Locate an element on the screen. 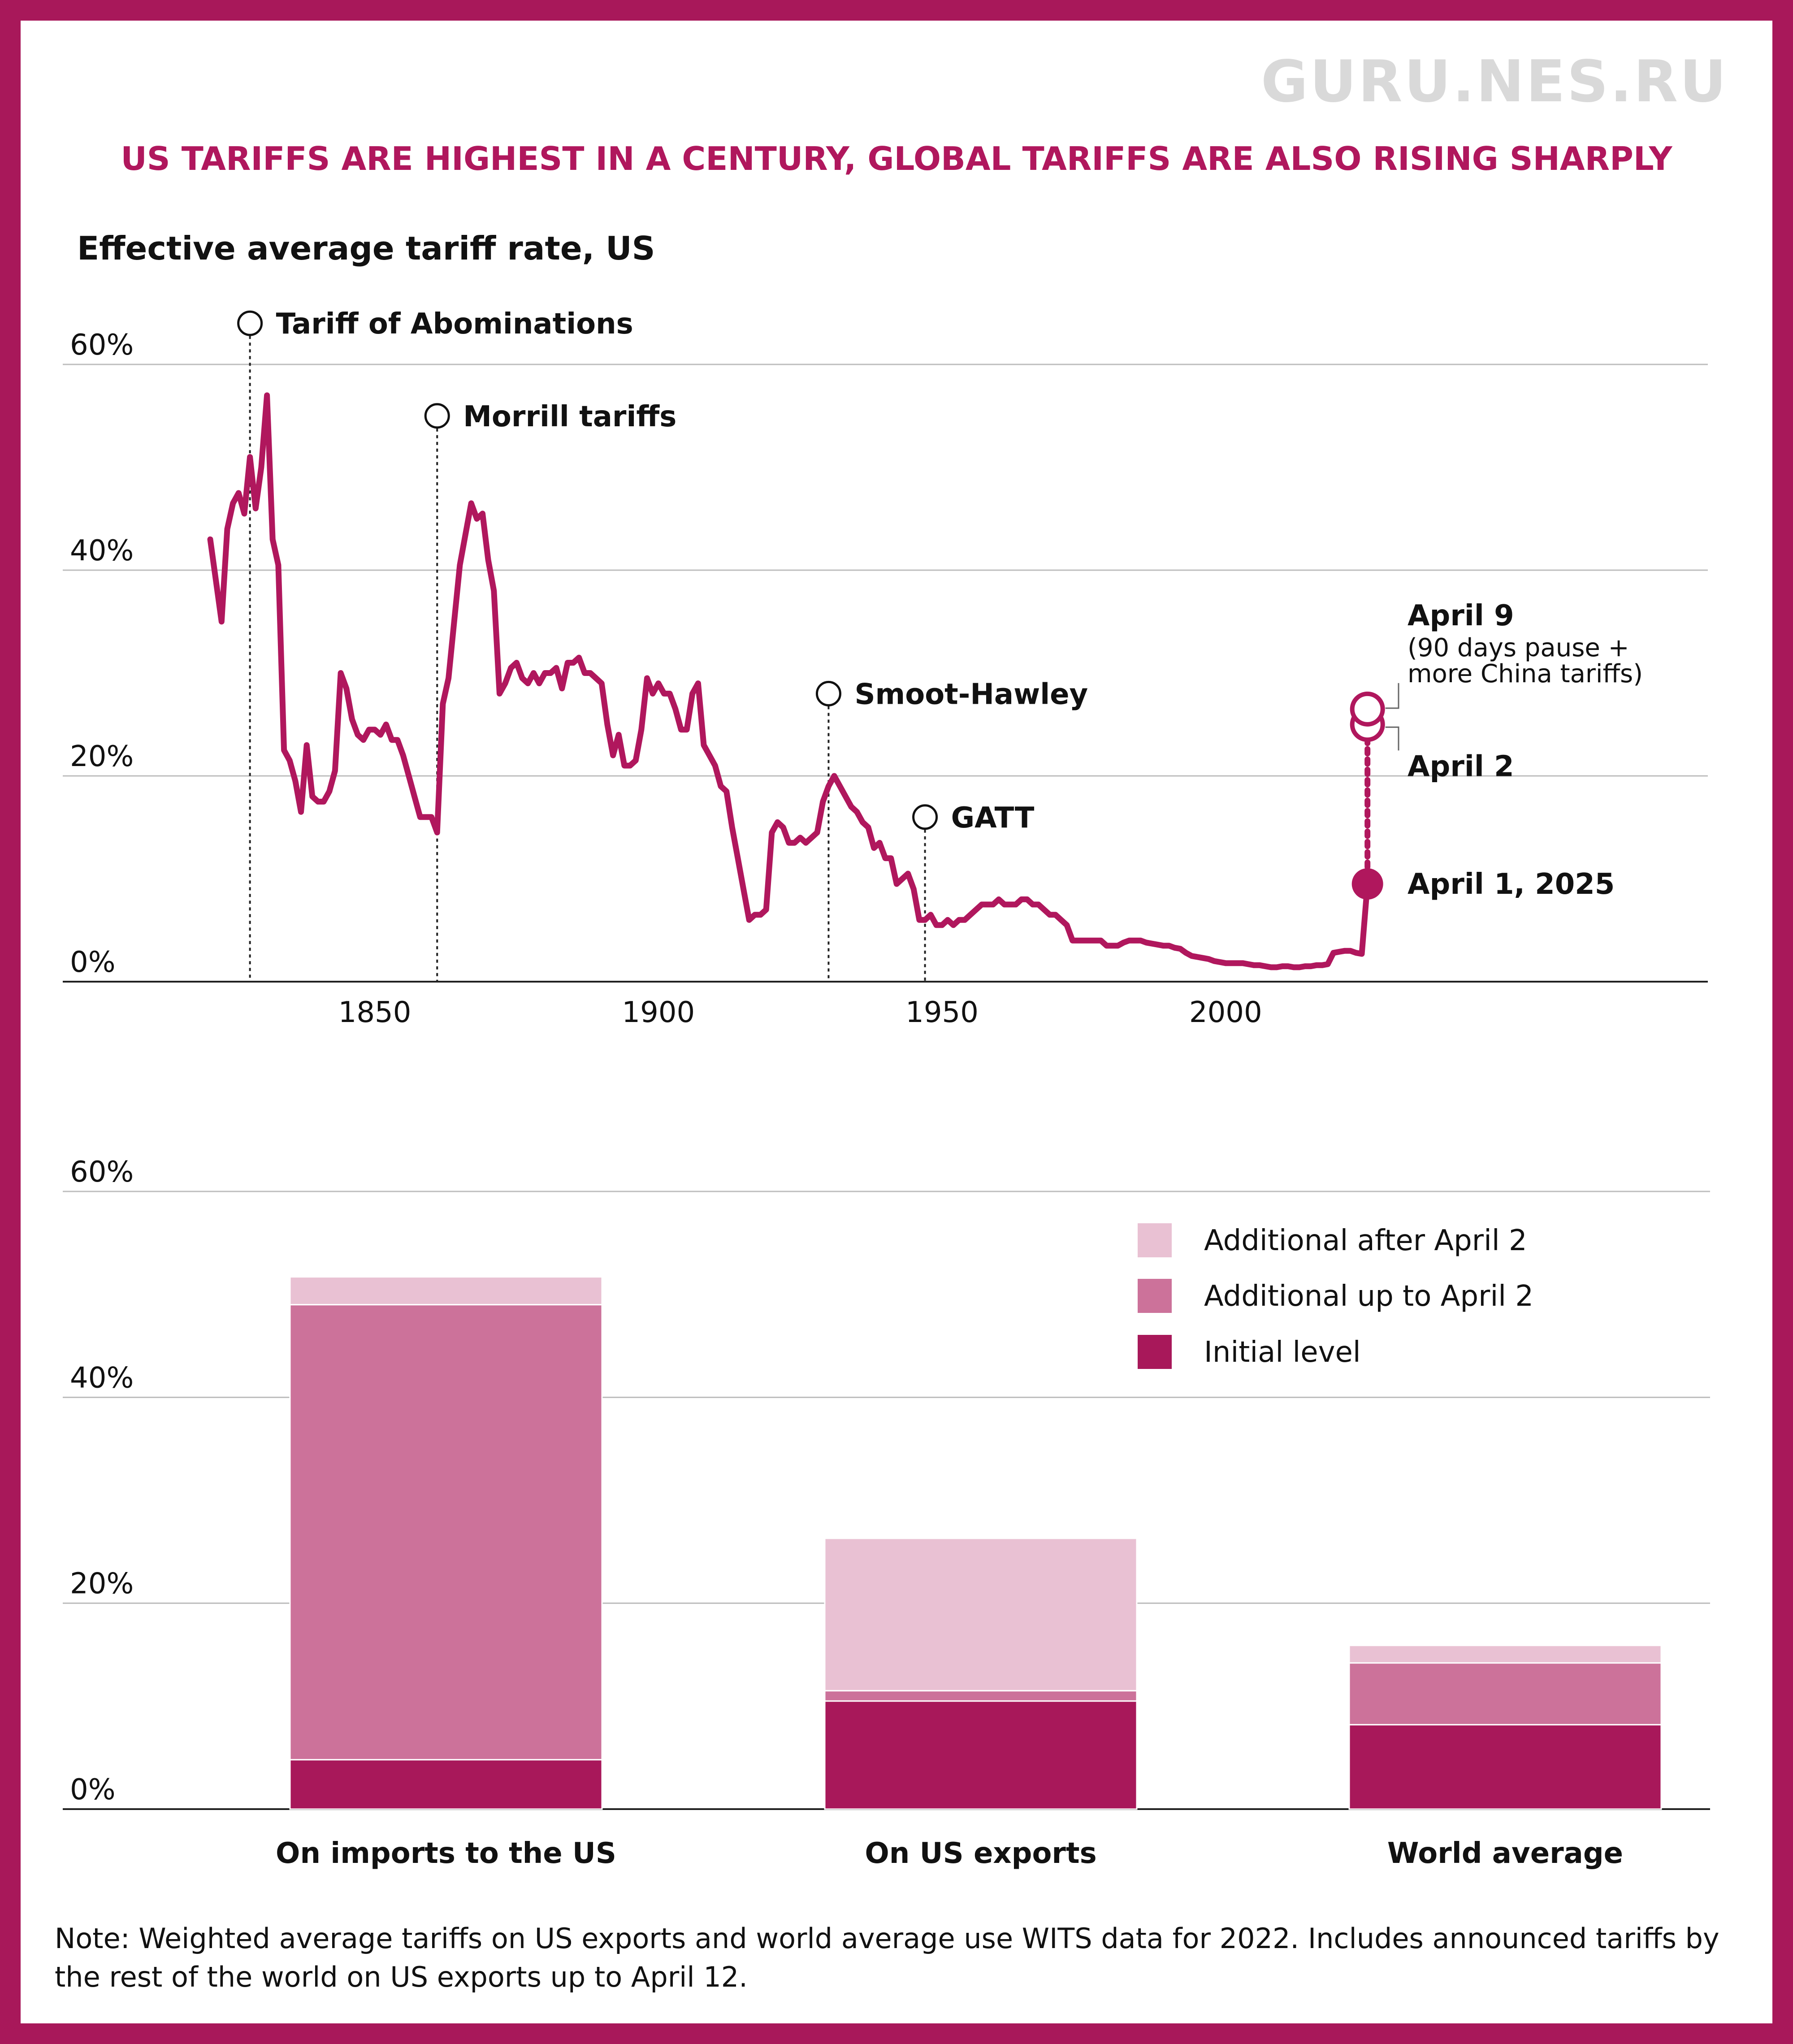 The width and height of the screenshot is (1793, 2044). legend-label: Additional after April 2 is located at coordinates (1365, 1240).